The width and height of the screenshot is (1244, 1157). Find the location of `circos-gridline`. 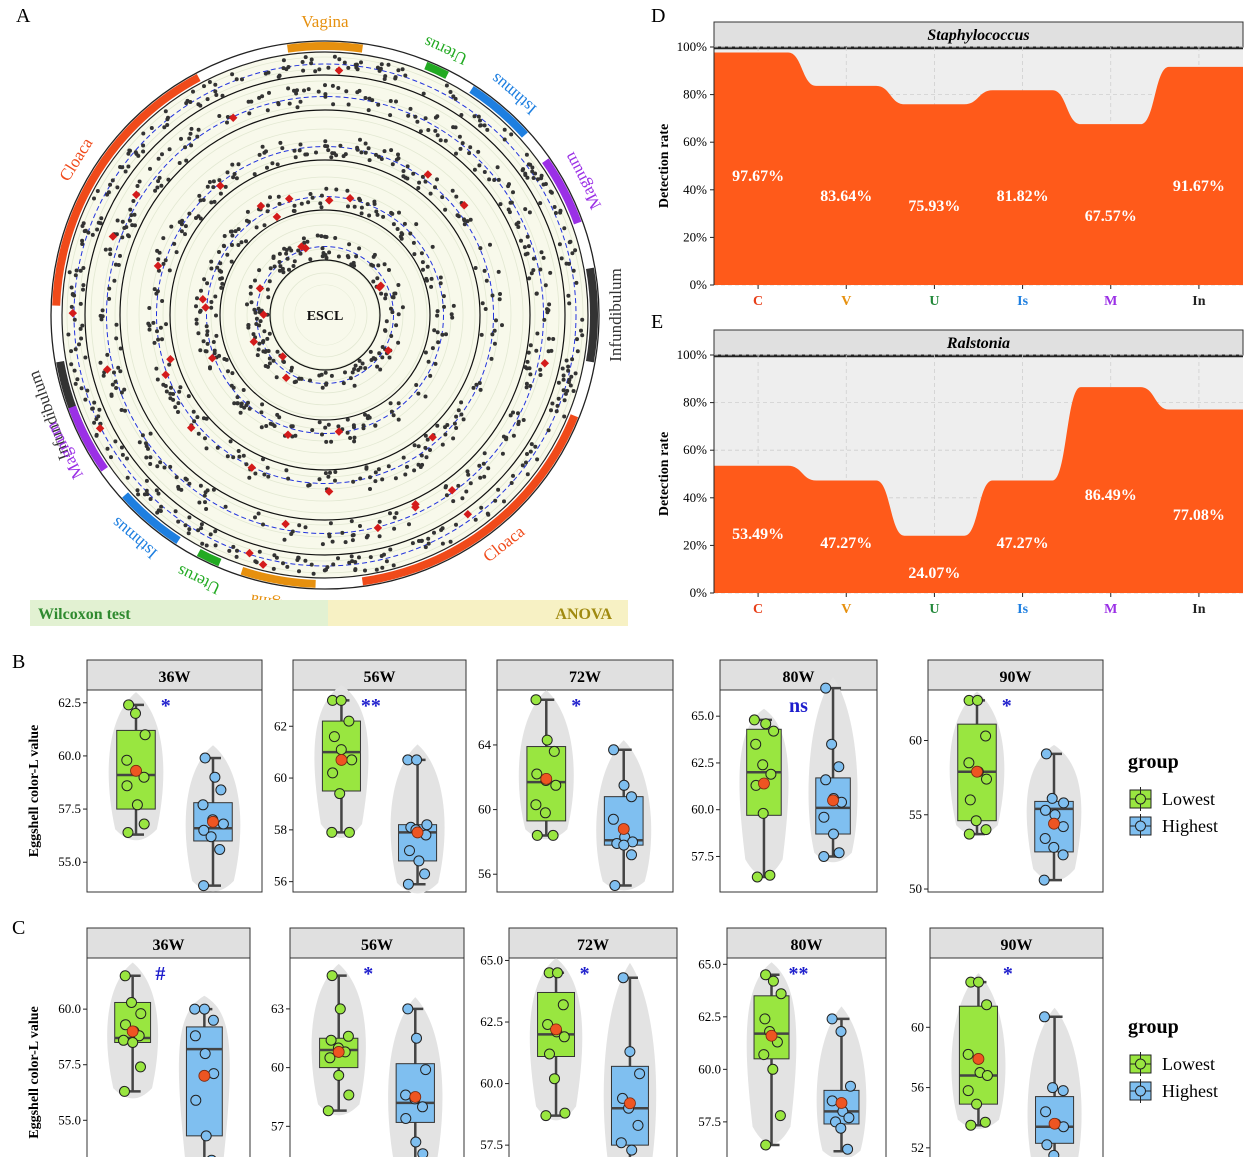

circos-gridline is located at coordinates (325, 315).